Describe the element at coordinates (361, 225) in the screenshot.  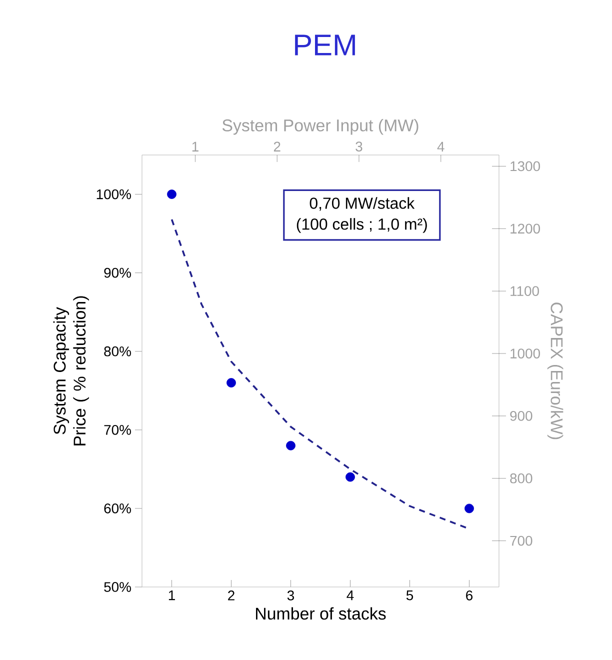
I see `annotation: (100 cells ; 1,0 m²)` at that location.